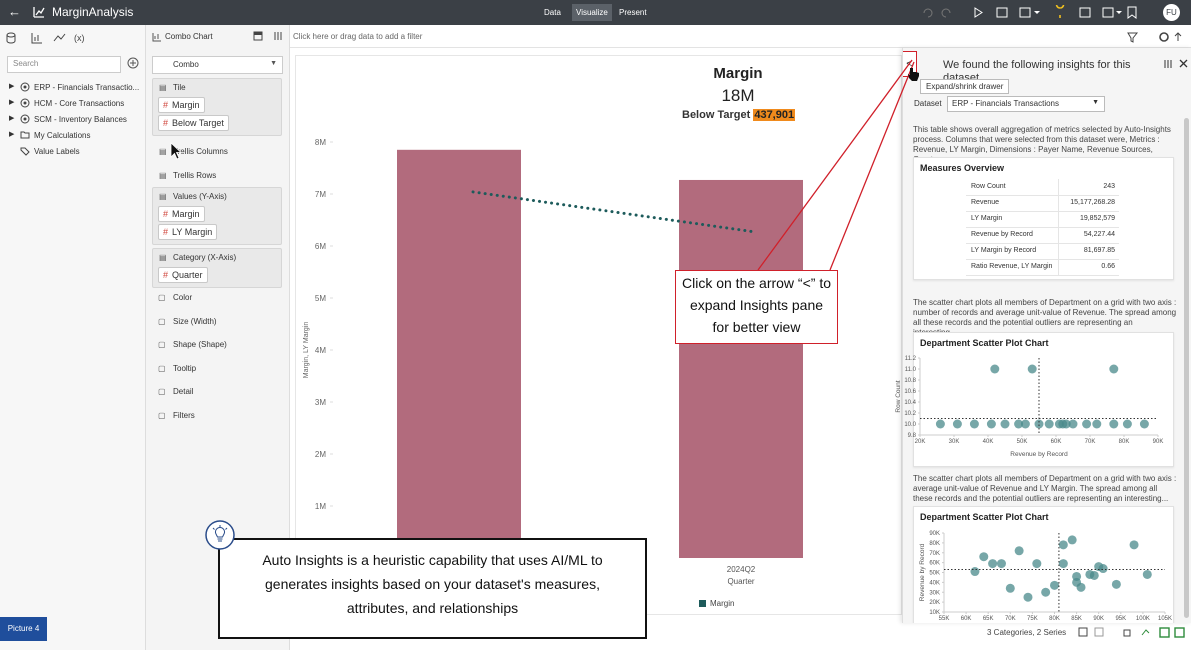  Describe the element at coordinates (988, 186) in the screenshot. I see `row-label: Row Count` at that location.